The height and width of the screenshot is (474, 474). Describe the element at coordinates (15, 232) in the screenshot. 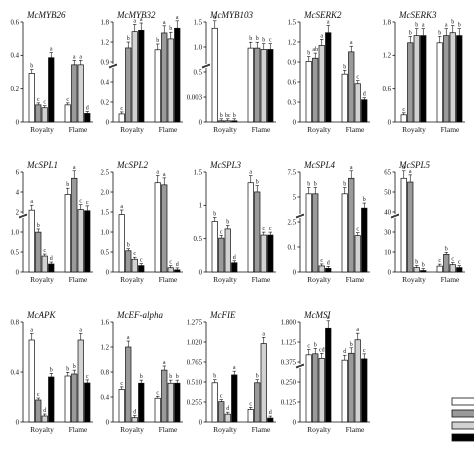

I see `y-tick-label: 1.0` at that location.